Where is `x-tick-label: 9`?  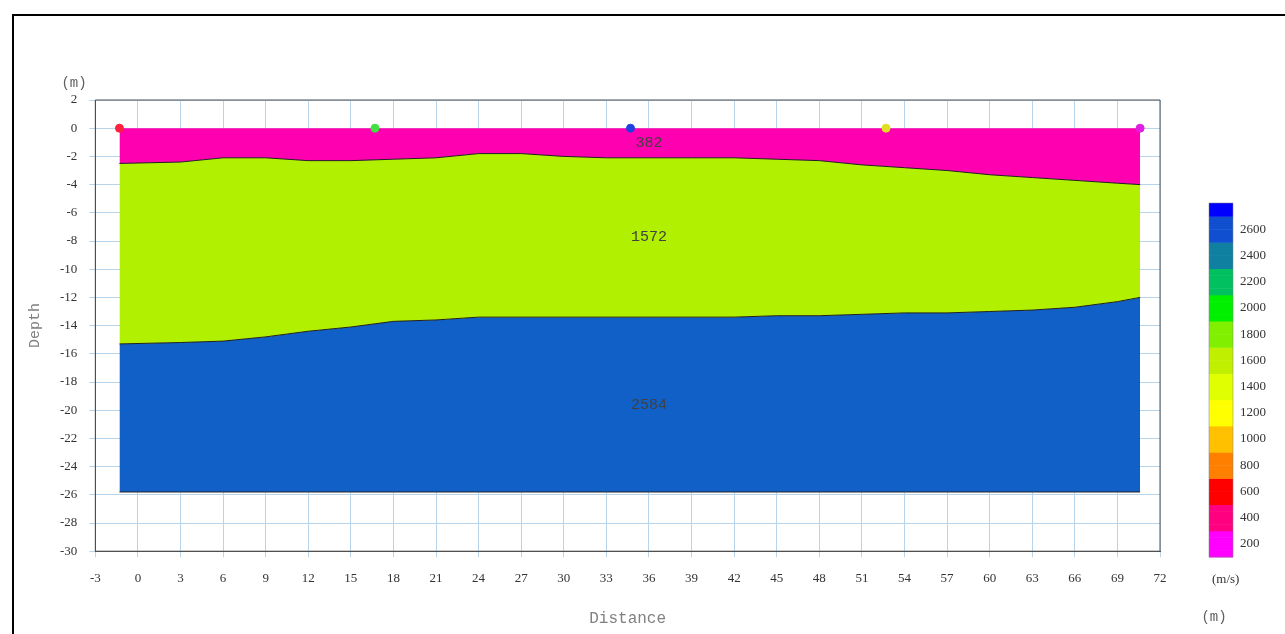
x-tick-label: 9 is located at coordinates (265, 578).